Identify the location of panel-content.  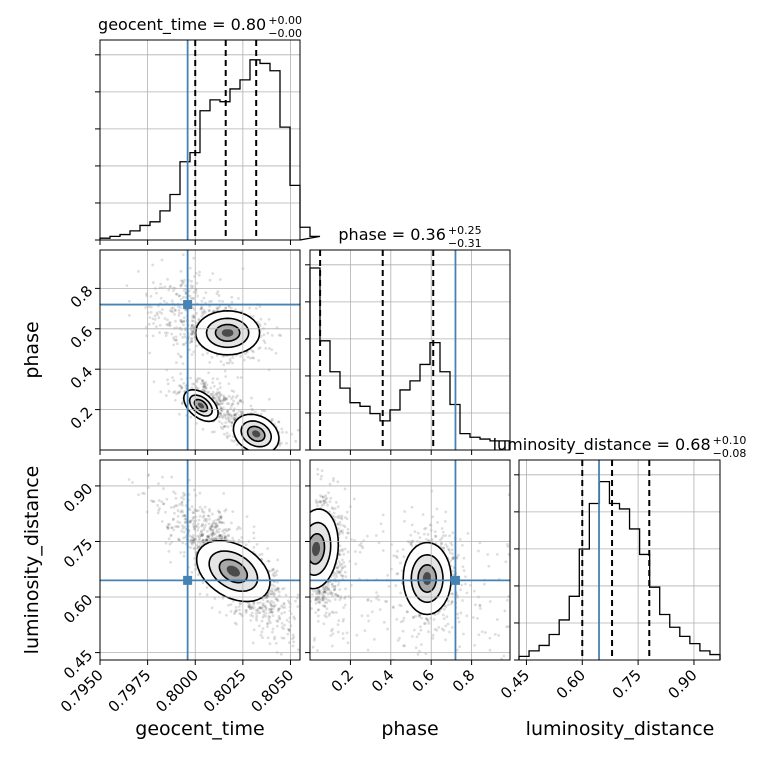
(200, 354).